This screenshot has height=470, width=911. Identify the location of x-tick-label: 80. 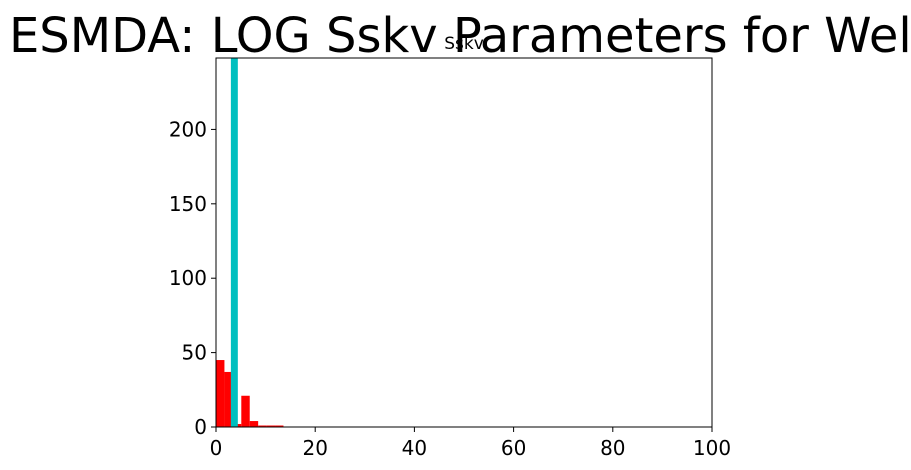
(612, 448).